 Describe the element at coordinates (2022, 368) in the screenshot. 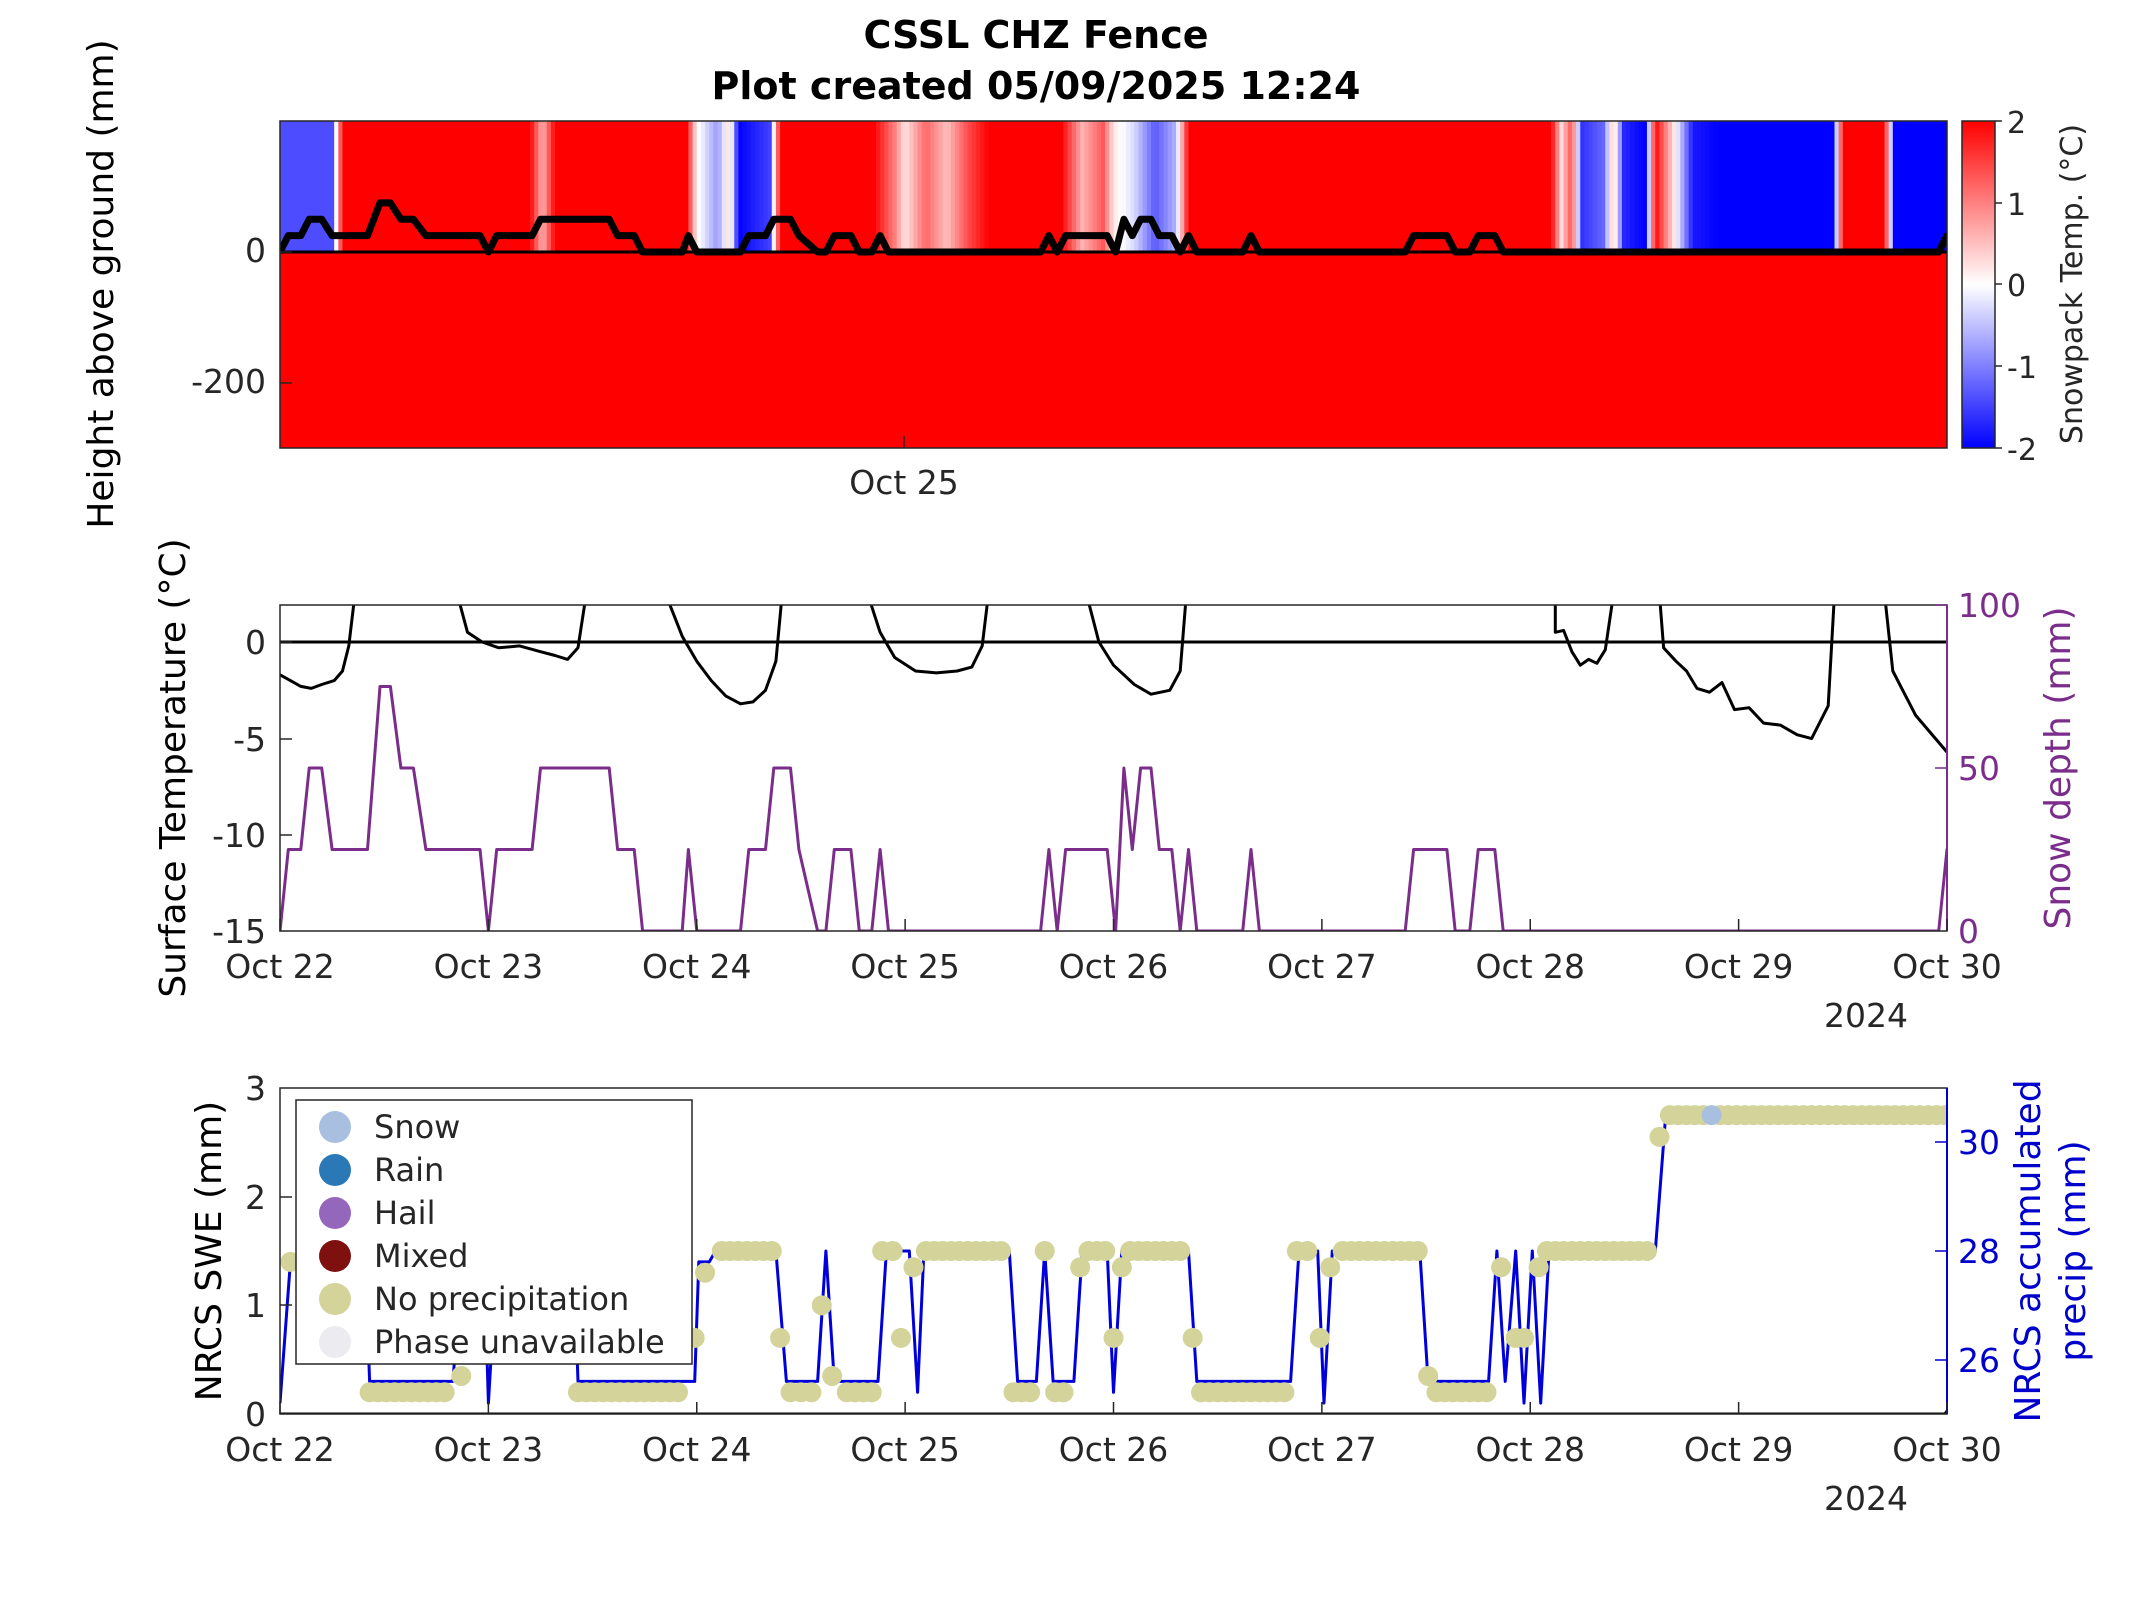

I see `colorbar-tick-label-minus1: -1` at that location.